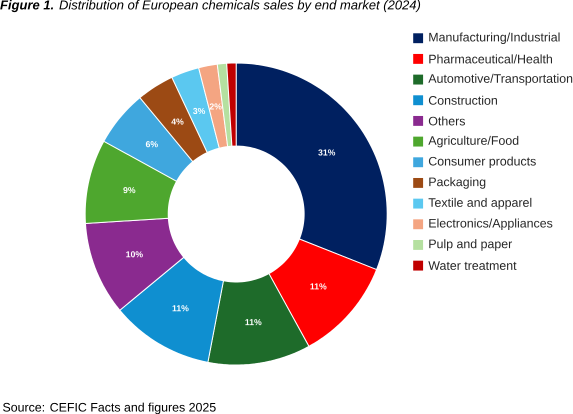  What do you see at coordinates (470, 245) in the screenshot?
I see `legend-label: Pulp and paper` at bounding box center [470, 245].